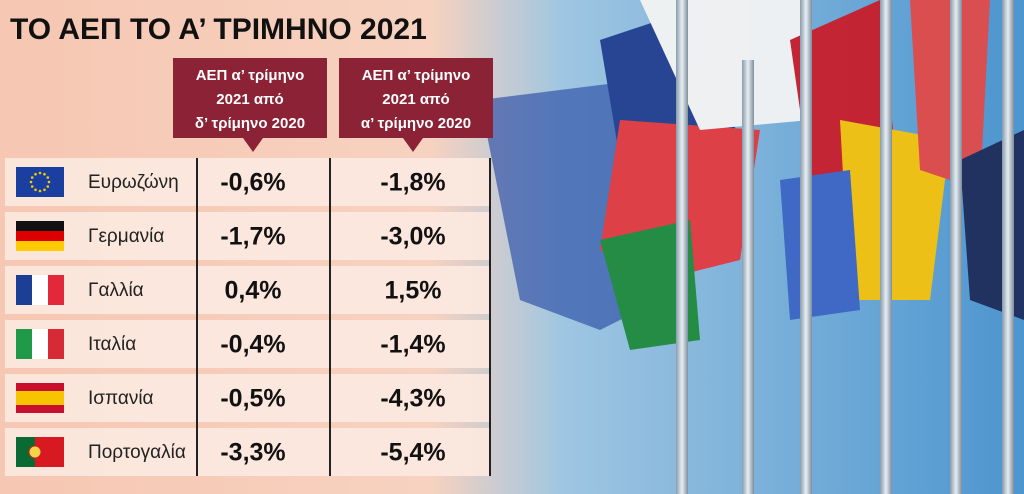 The width and height of the screenshot is (1024, 494). Describe the element at coordinates (412, 399) in the screenshot. I see `value: -4,3%` at that location.